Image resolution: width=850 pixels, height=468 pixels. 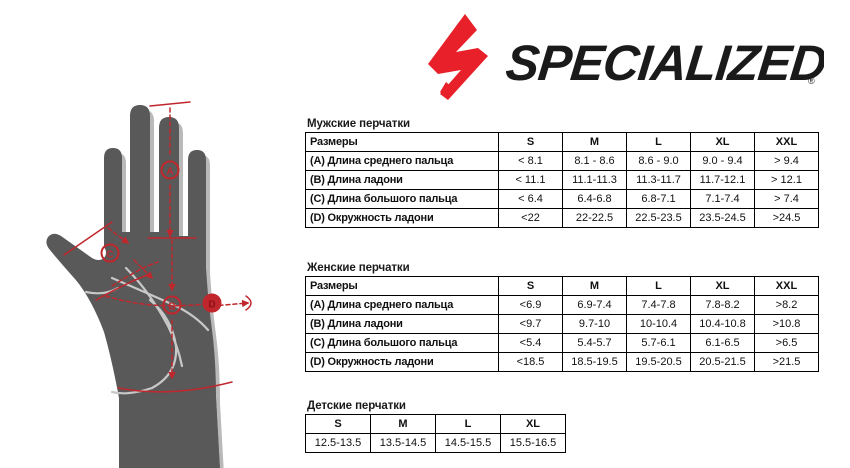 I want to click on cell-d-xl: 23.5-24.5, so click(x=722, y=218).